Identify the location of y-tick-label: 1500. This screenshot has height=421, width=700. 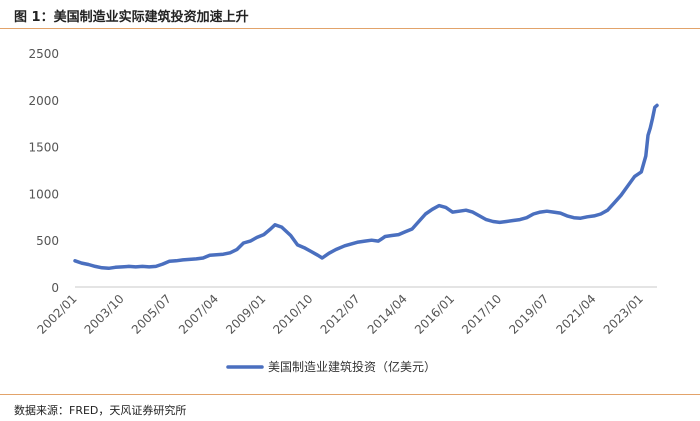
(43, 148).